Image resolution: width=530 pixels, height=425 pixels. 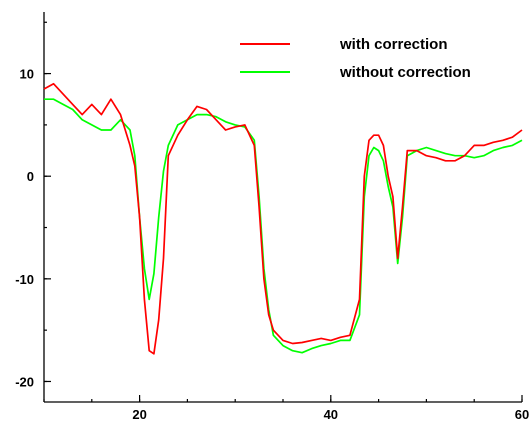 I want to click on x-tick-label: 20, so click(x=139, y=414).